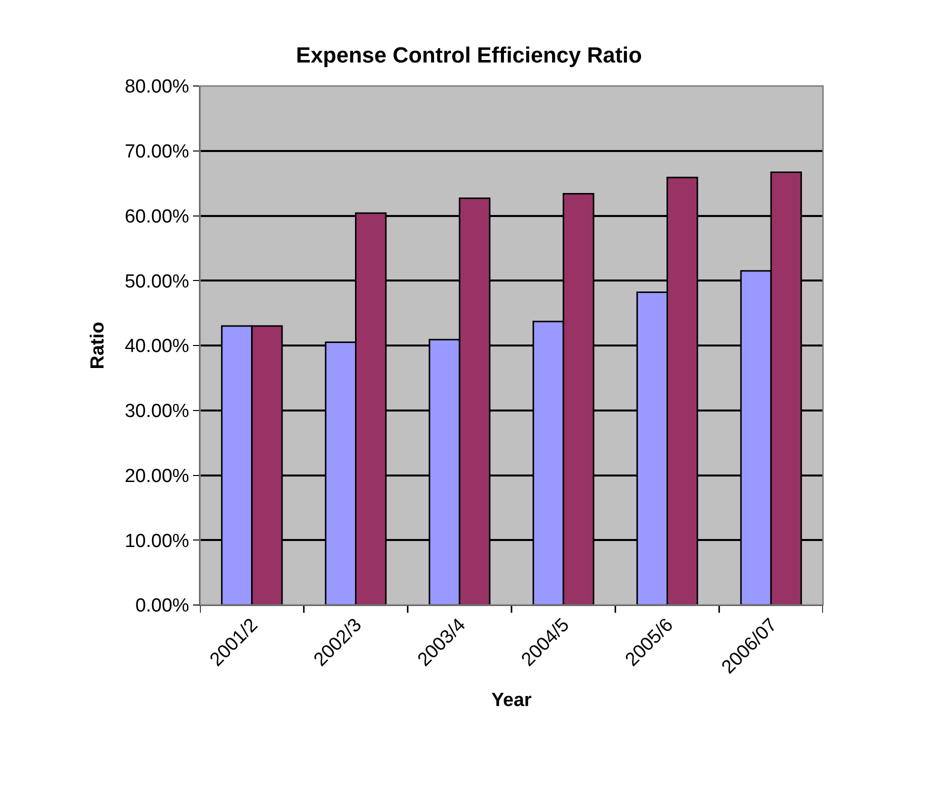  Describe the element at coordinates (157, 217) in the screenshot. I see `y-tick-label: 60.00%` at that location.